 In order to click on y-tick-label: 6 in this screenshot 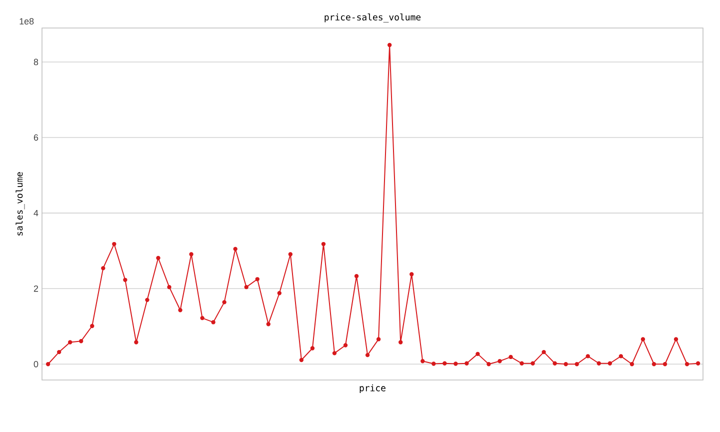, I will do `click(36, 137)`.